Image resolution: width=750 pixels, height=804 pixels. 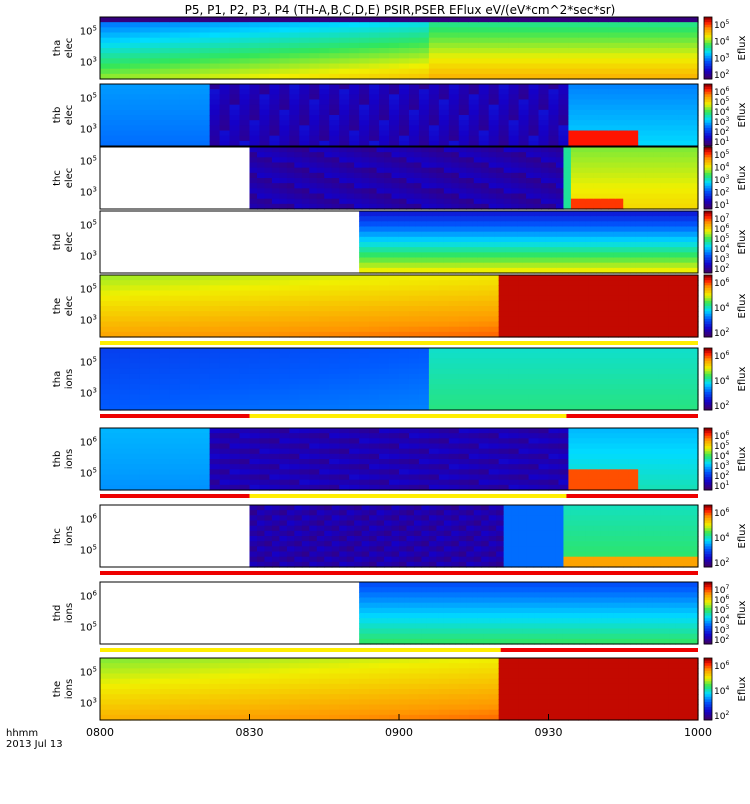 What do you see at coordinates (100, 732) in the screenshot?
I see `x-tick-label: 0800` at bounding box center [100, 732].